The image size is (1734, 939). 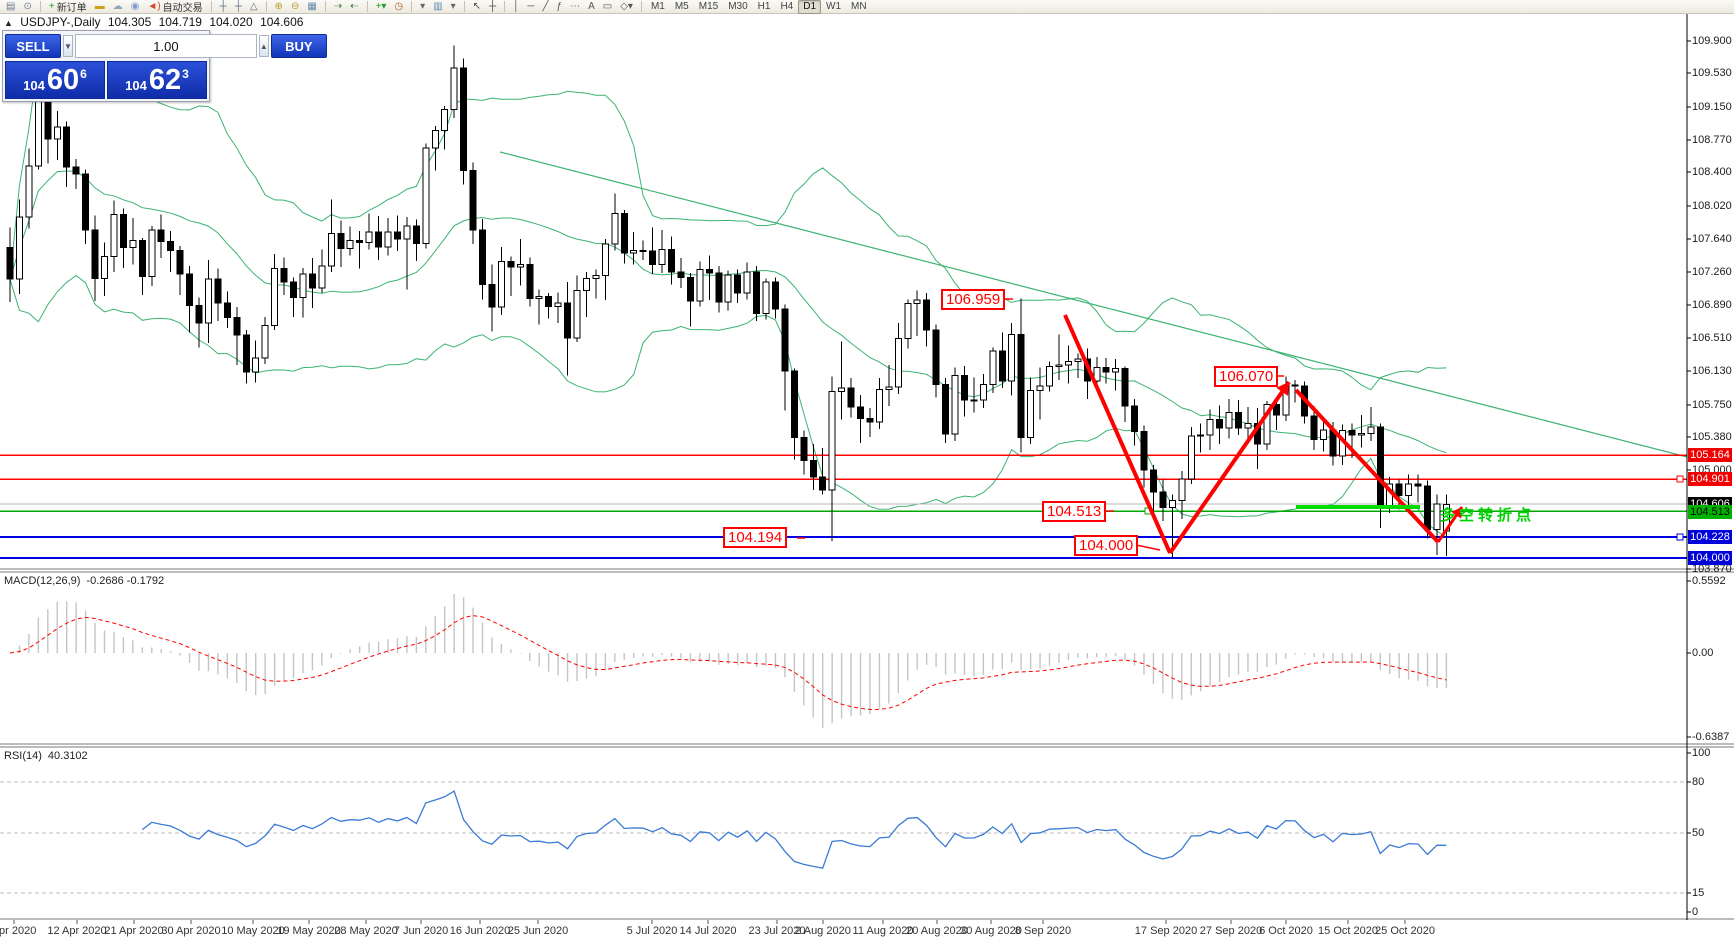 What do you see at coordinates (381, 6) in the screenshot?
I see `add-indicator-button: +▾` at bounding box center [381, 6].